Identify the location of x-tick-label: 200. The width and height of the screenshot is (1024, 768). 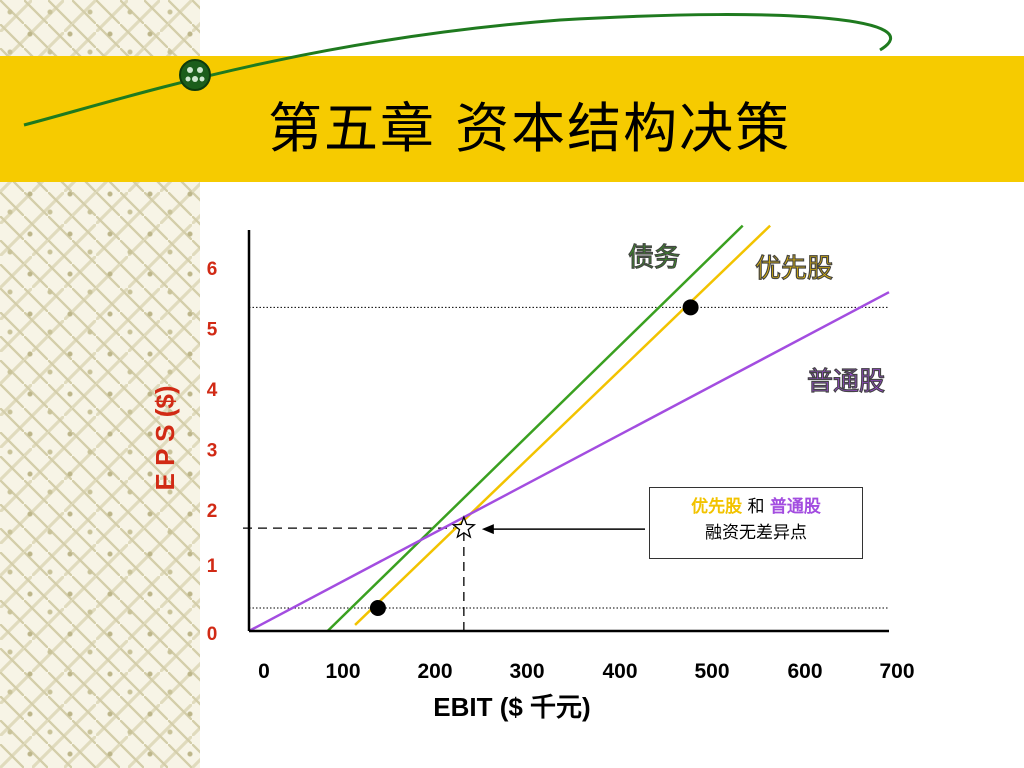
(434, 671).